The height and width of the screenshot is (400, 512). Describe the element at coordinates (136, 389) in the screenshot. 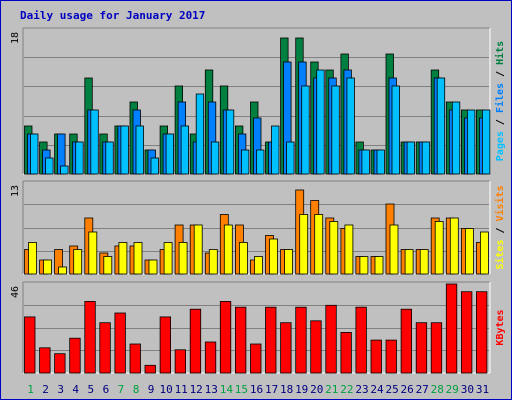

I see `day-label-8: 8` at that location.